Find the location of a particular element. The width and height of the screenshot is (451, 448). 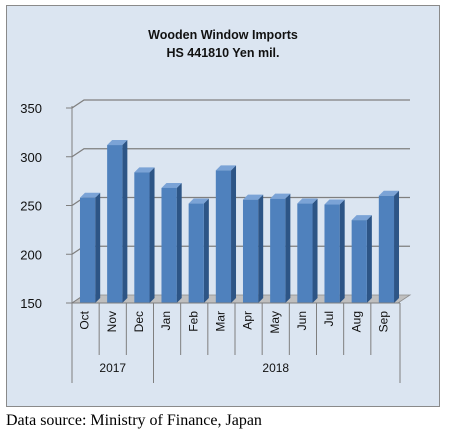

x-tick-label: Apr is located at coordinates (248, 320).